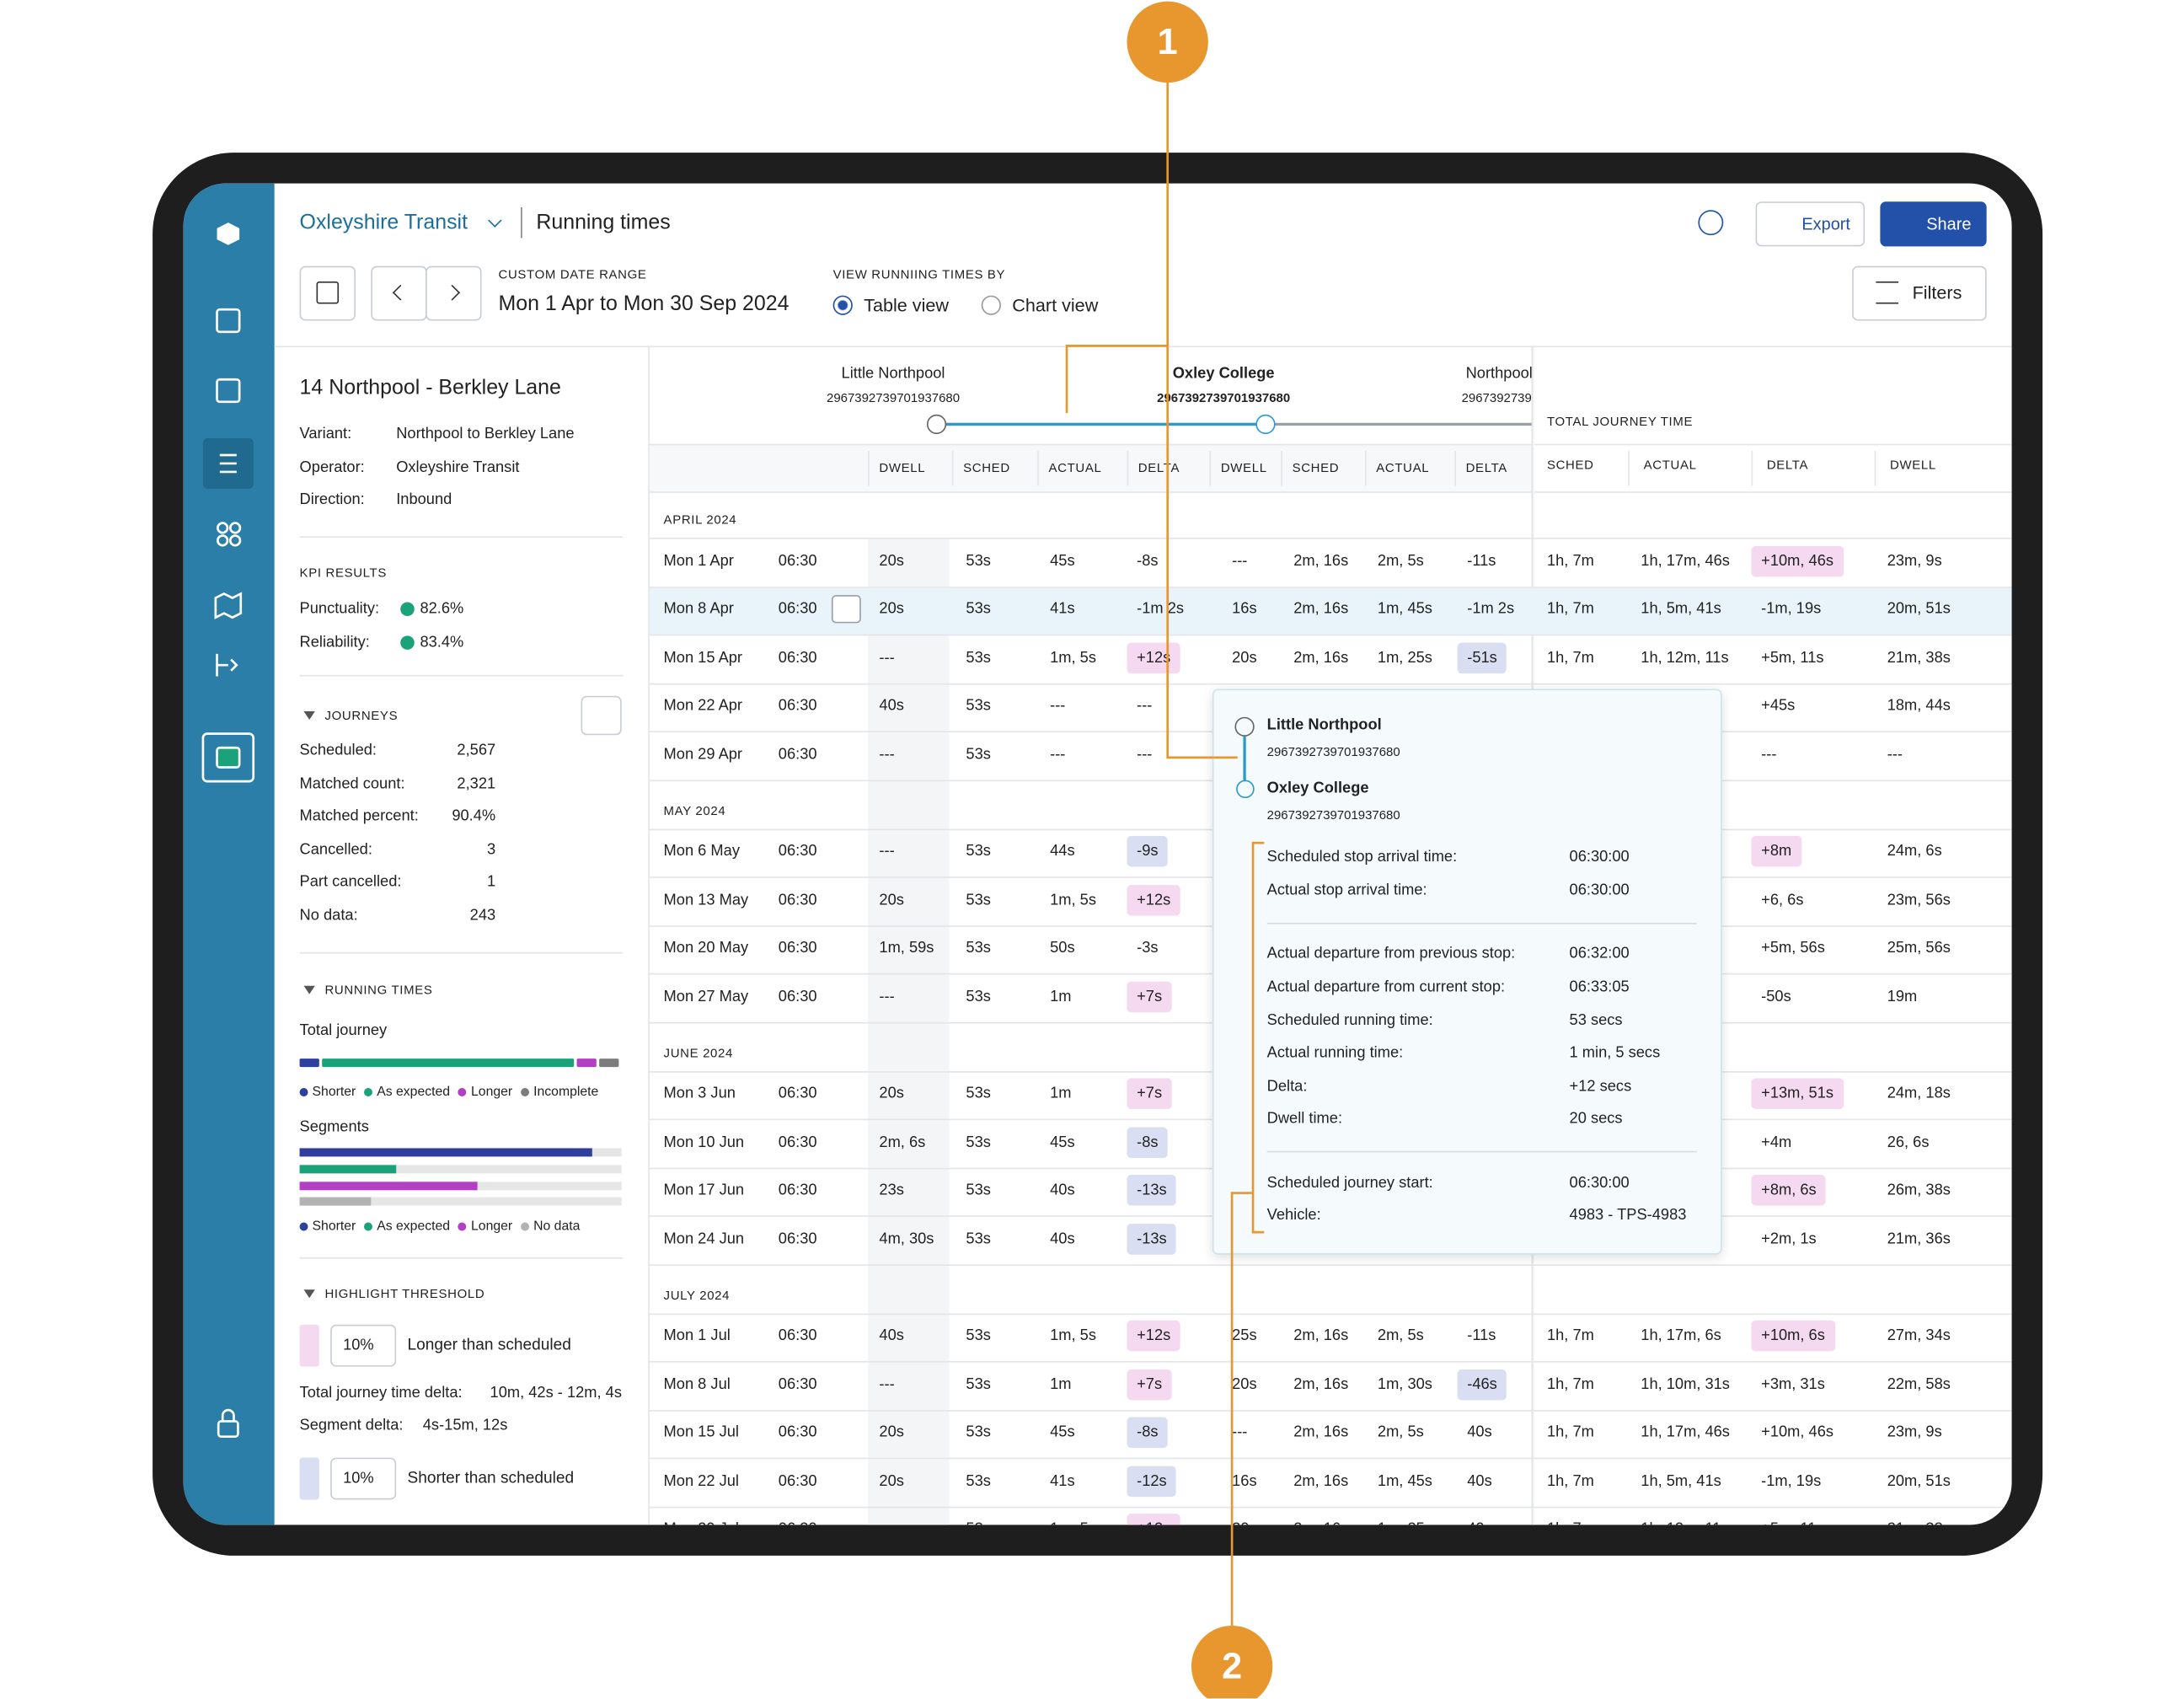 This screenshot has height=1699, width=2184. Describe the element at coordinates (1496, 398) in the screenshot. I see `stop-id: 2967392739701937680` at that location.